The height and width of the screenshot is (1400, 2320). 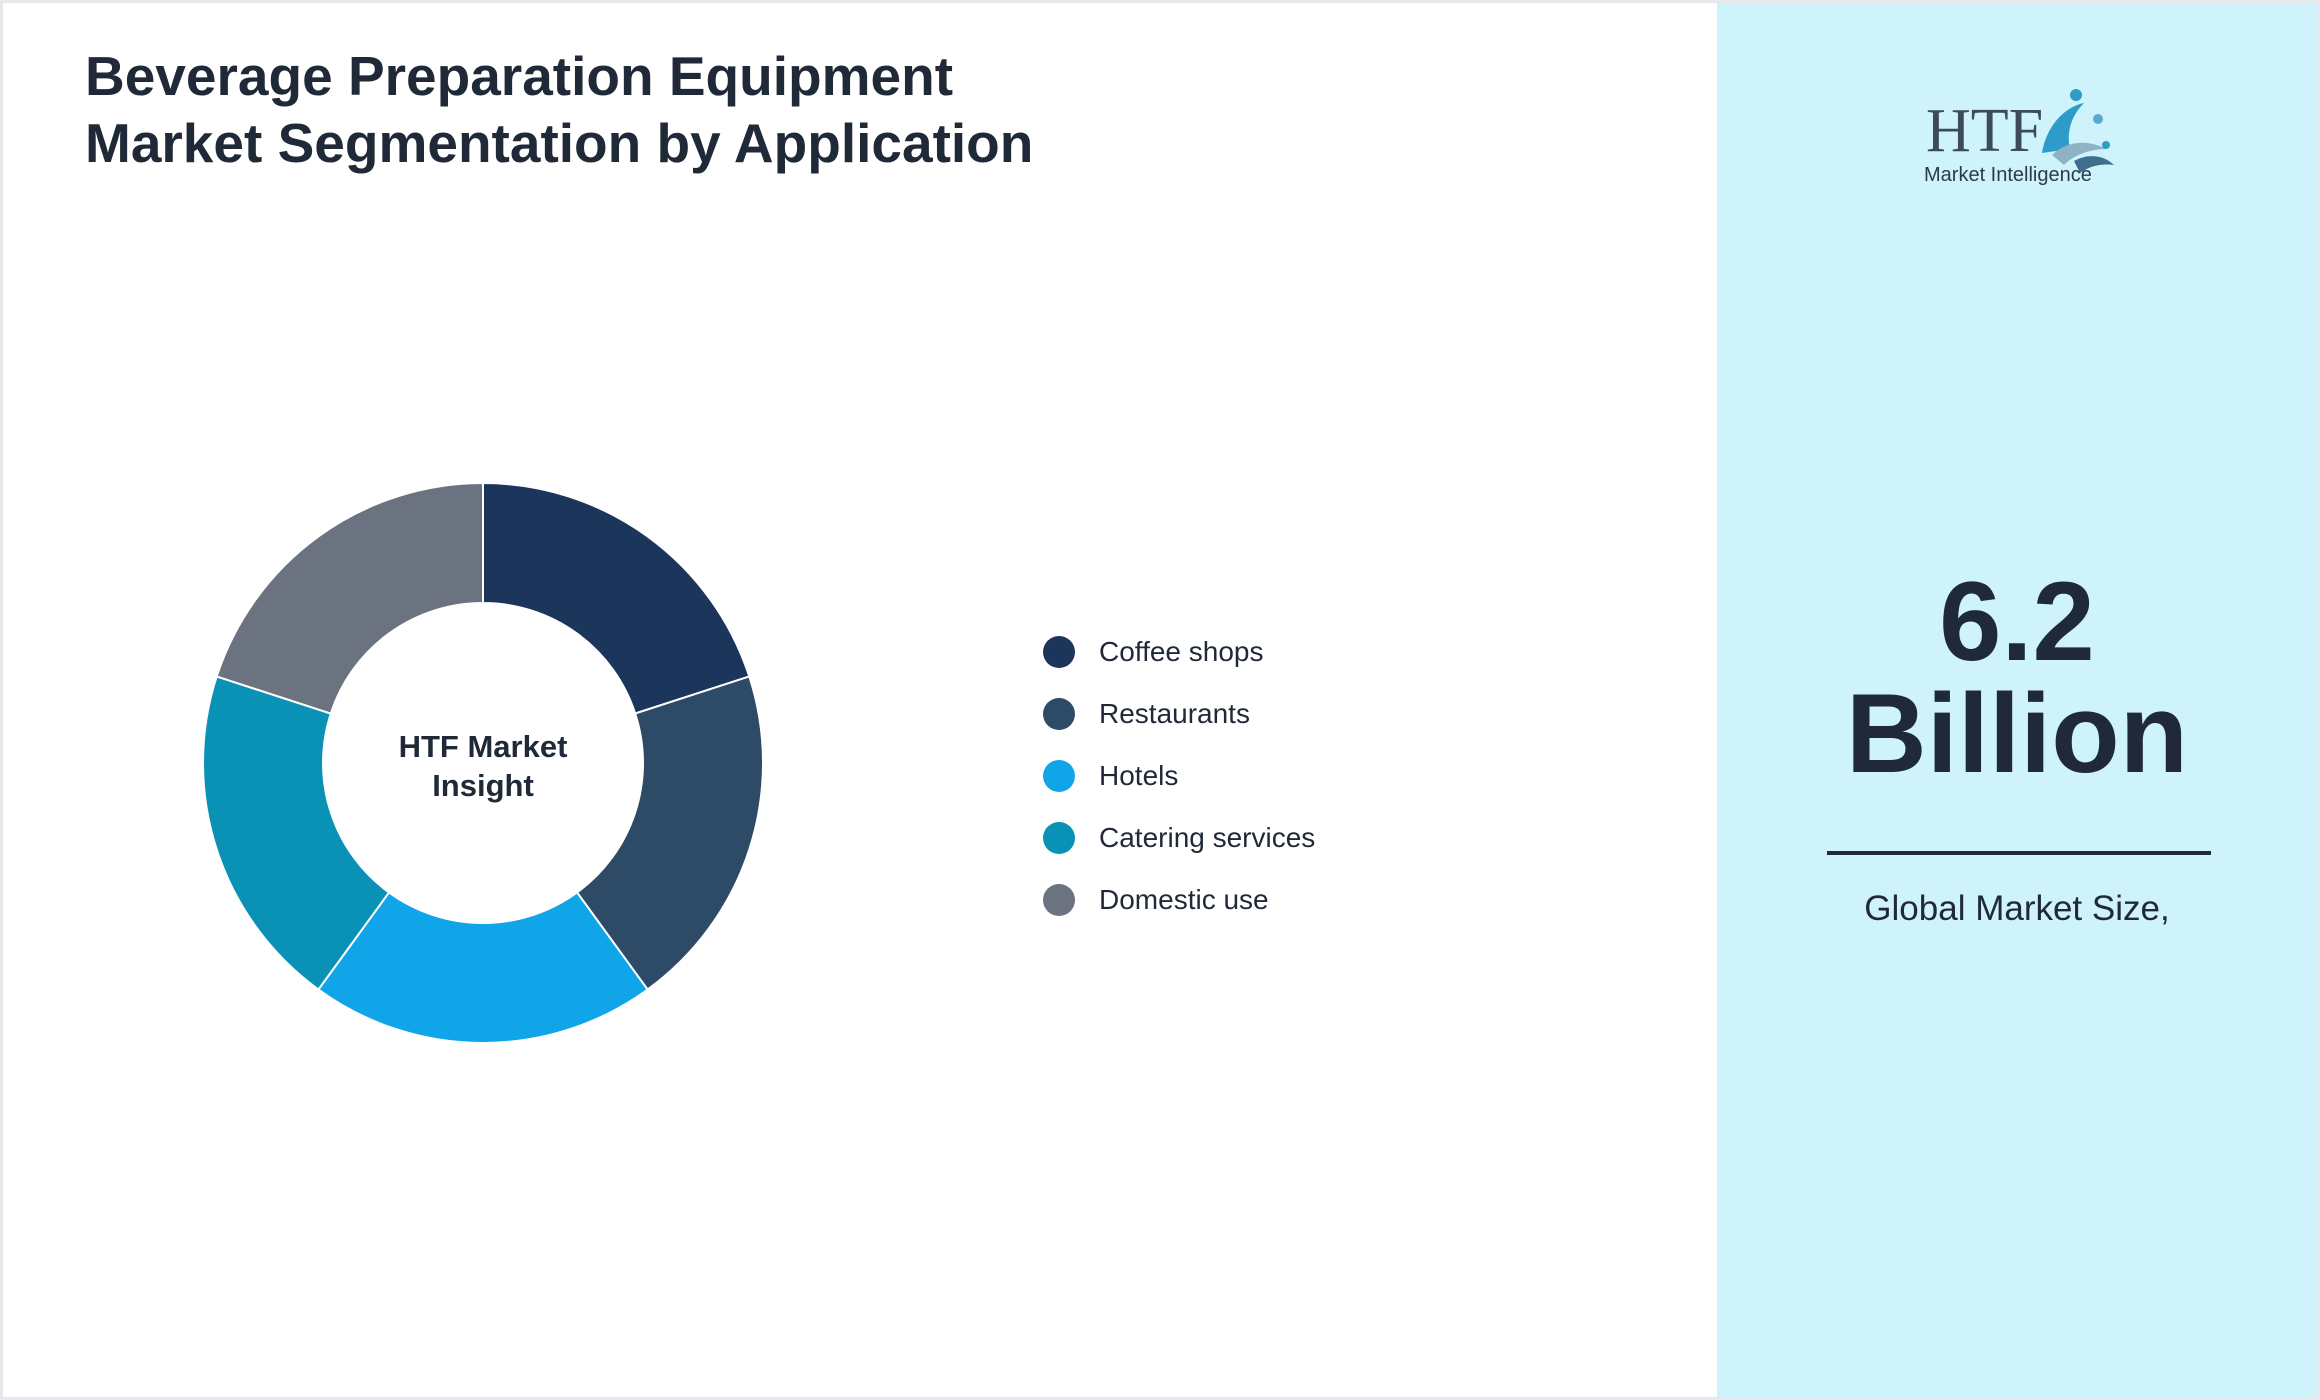 I want to click on legend-item: Coffee shops, so click(x=1293, y=652).